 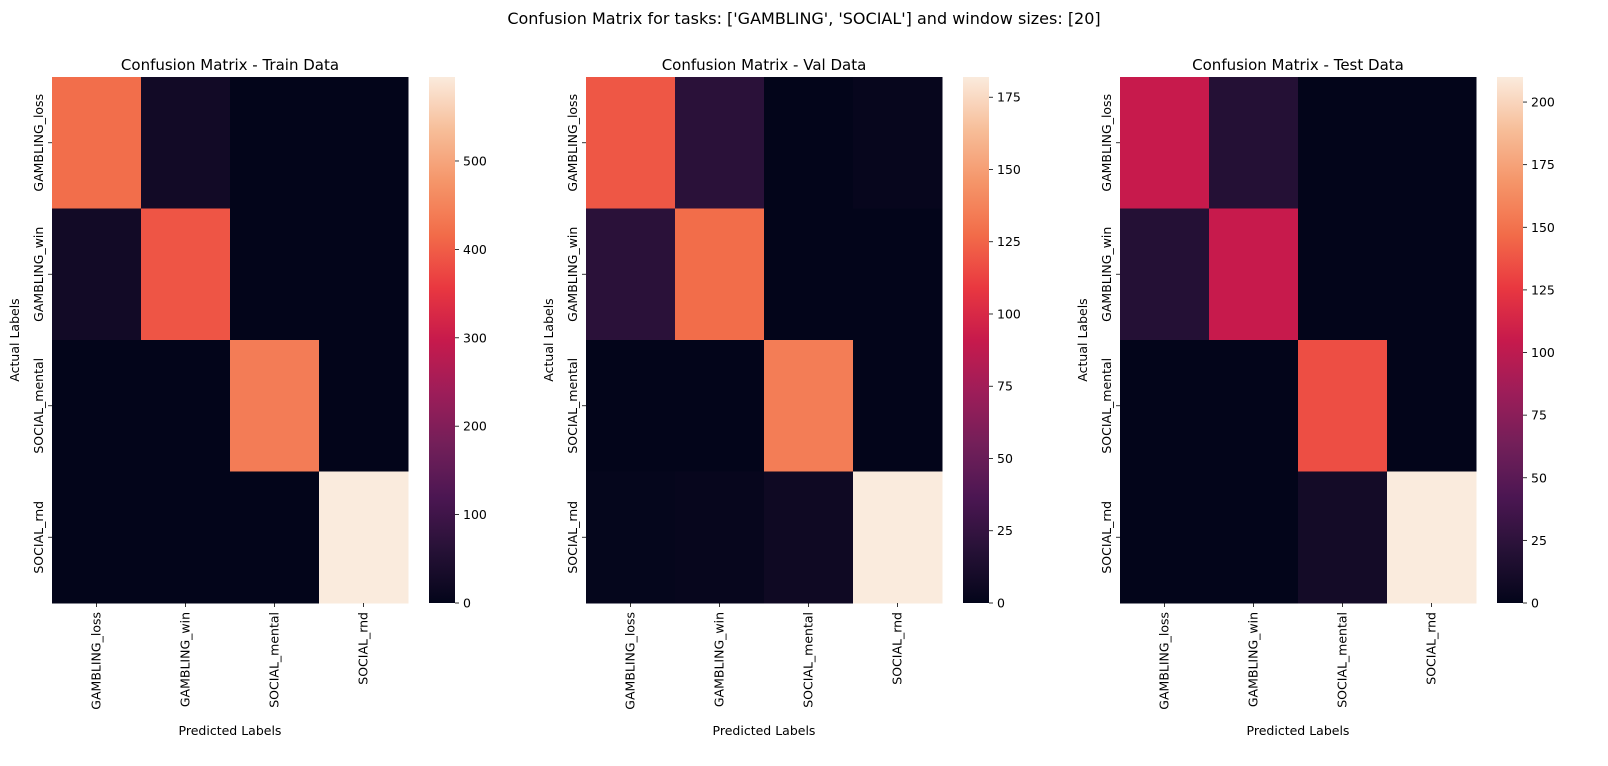 I want to click on colorbar-tick-label: 300, so click(x=475, y=337).